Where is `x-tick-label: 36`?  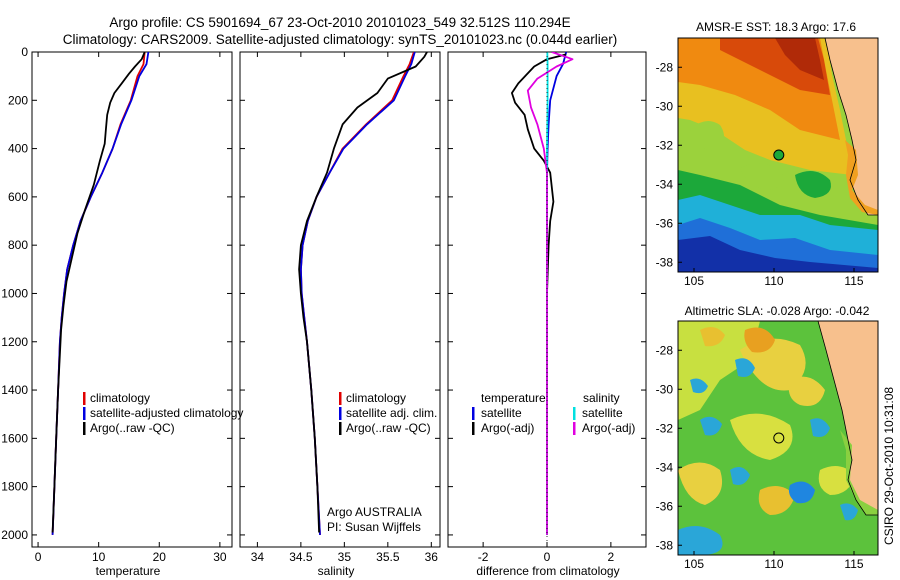 x-tick-label: 36 is located at coordinates (432, 557).